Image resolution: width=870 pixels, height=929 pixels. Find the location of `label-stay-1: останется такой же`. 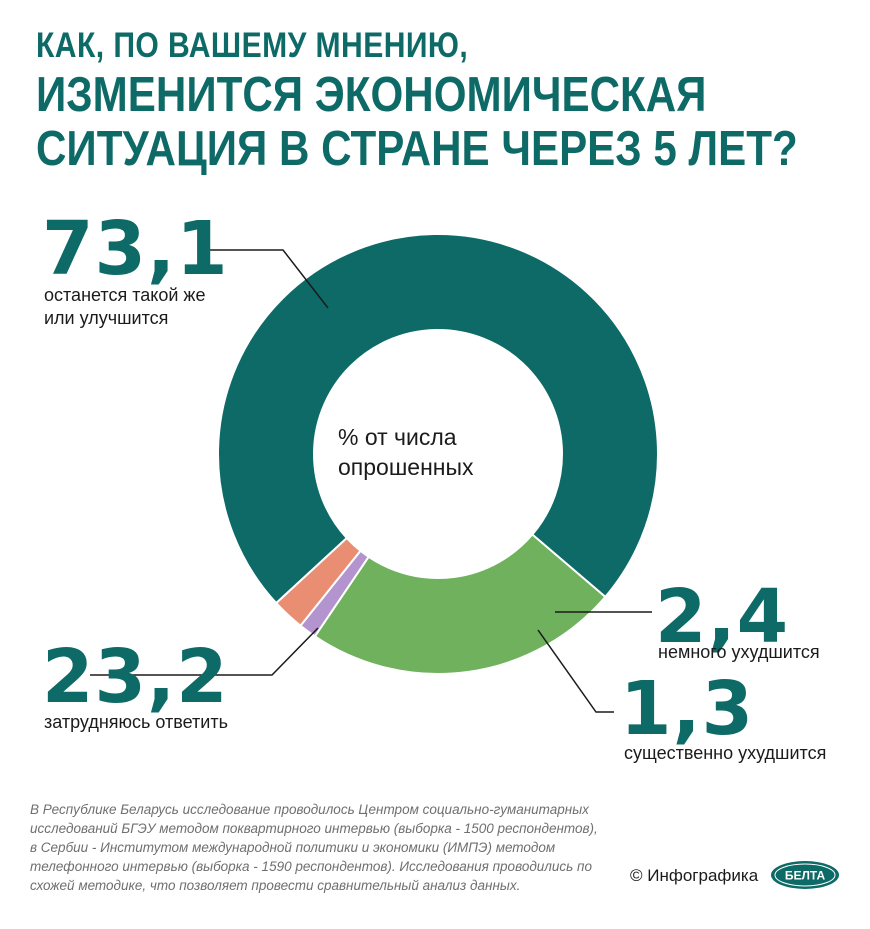

label-stay-1: останется такой же is located at coordinates (125, 295).